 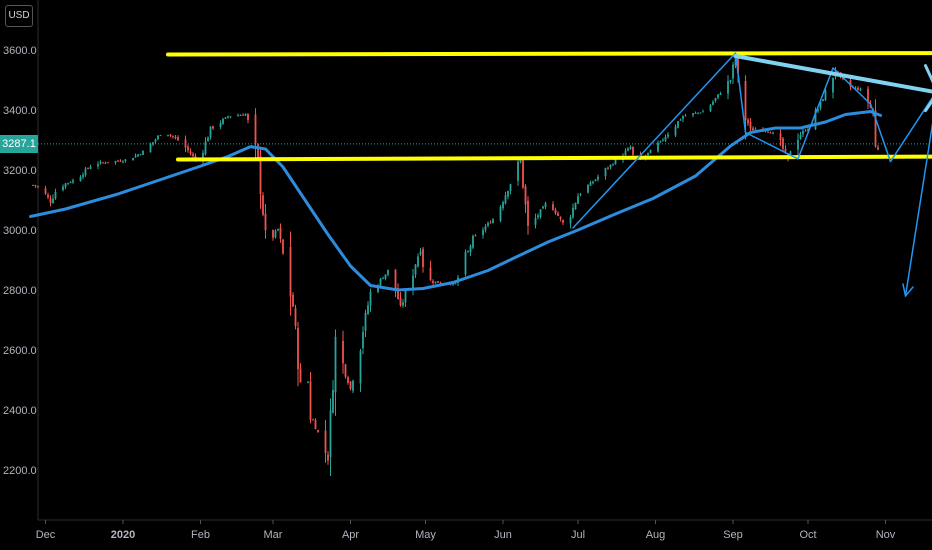 I want to click on time-tick-label: Dec, so click(x=46, y=535).